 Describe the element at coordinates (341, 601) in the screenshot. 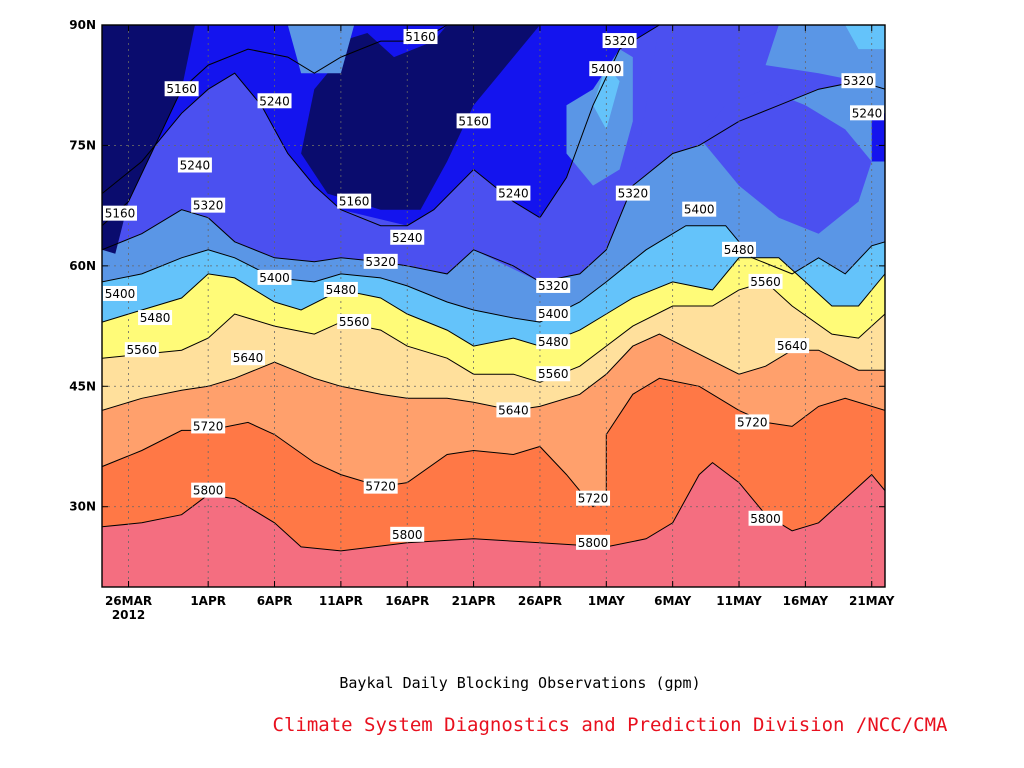

I see `x-tick-label: 11APR` at that location.